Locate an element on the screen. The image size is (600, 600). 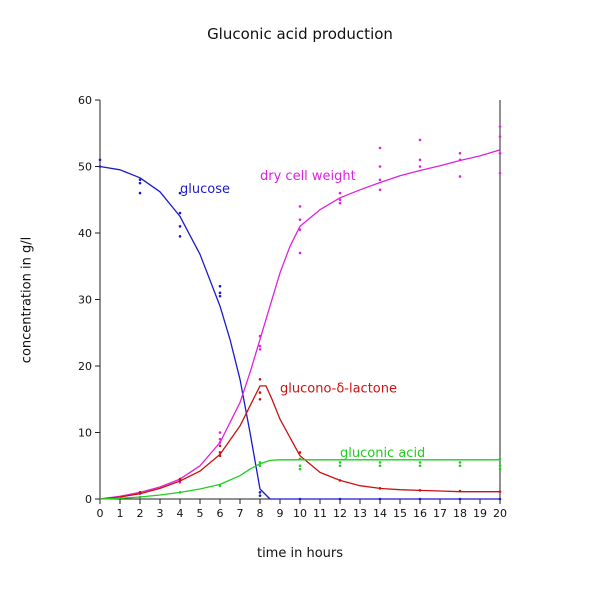
x-tick-label: 17 is located at coordinates (440, 513).